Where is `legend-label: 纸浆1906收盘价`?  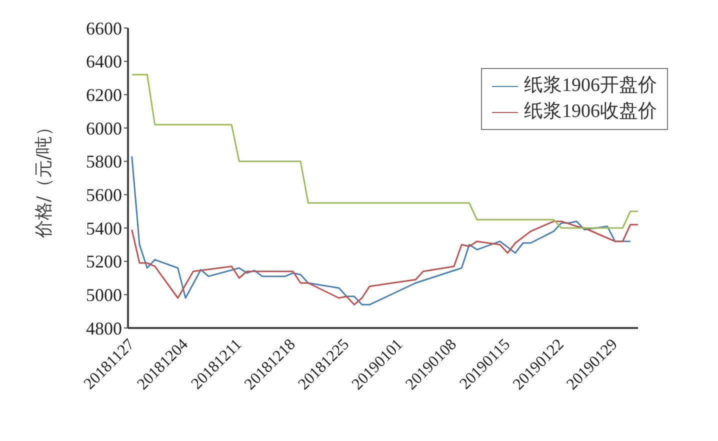 legend-label: 纸浆1906收盘价 is located at coordinates (590, 112).